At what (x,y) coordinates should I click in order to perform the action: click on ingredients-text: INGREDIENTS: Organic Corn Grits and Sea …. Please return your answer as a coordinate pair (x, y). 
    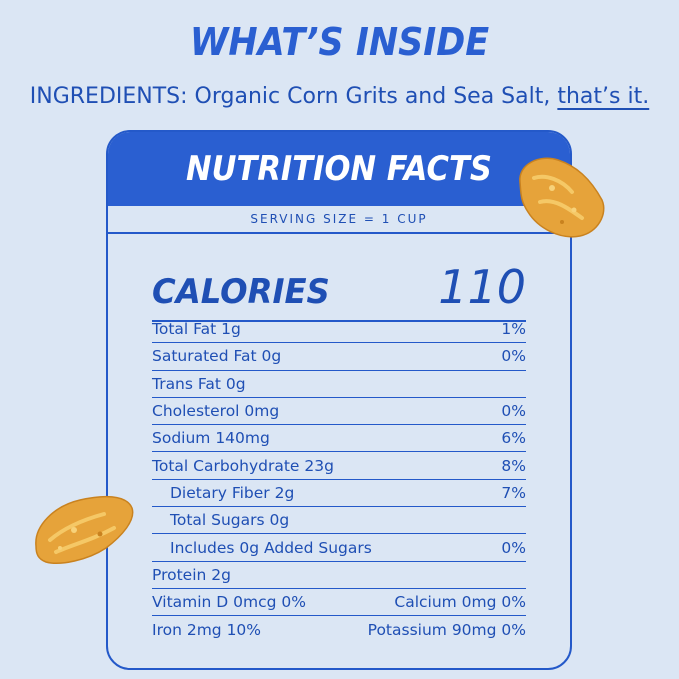
    Looking at the image, I should click on (293, 96).